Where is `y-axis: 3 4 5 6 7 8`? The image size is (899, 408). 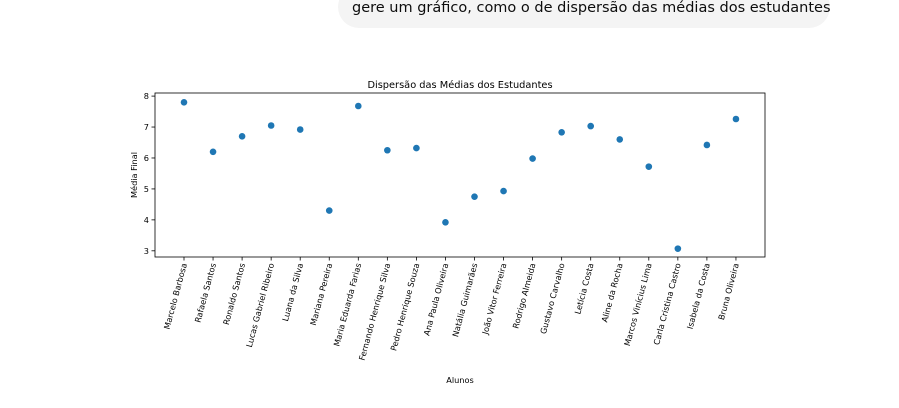 y-axis: 3 4 5 6 7 8 is located at coordinates (149, 173).